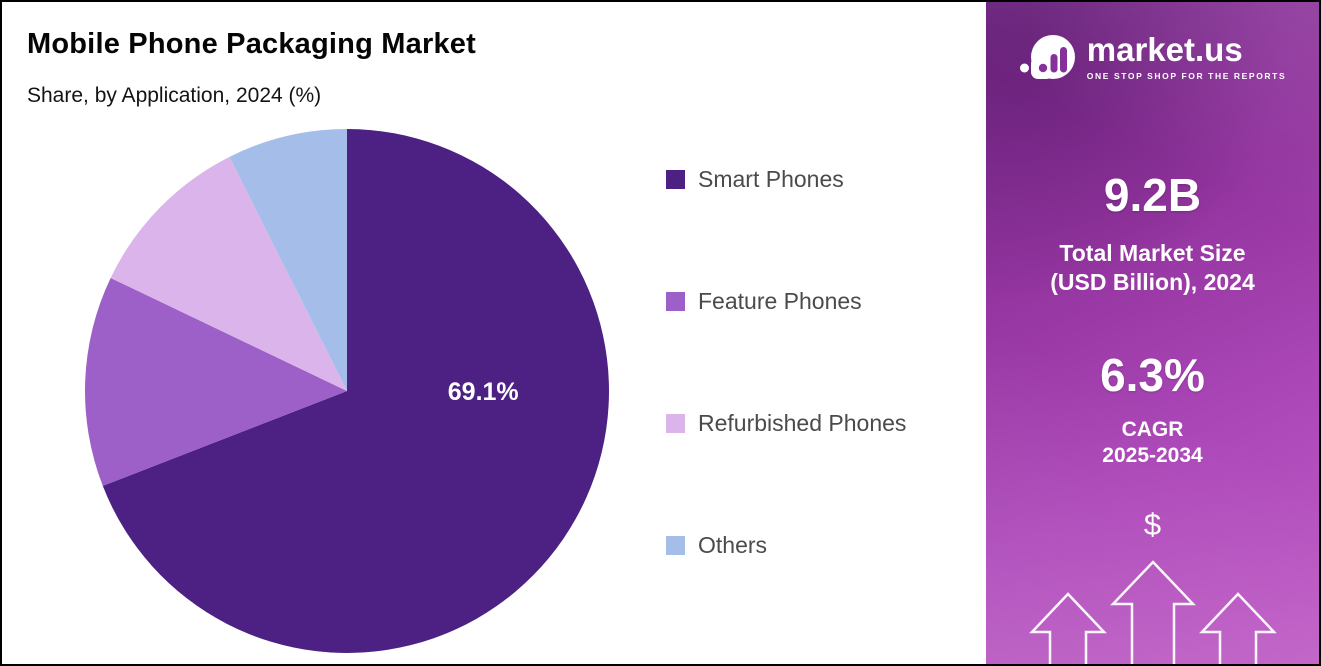  Describe the element at coordinates (675, 545) in the screenshot. I see `legend-swatch-others` at that location.